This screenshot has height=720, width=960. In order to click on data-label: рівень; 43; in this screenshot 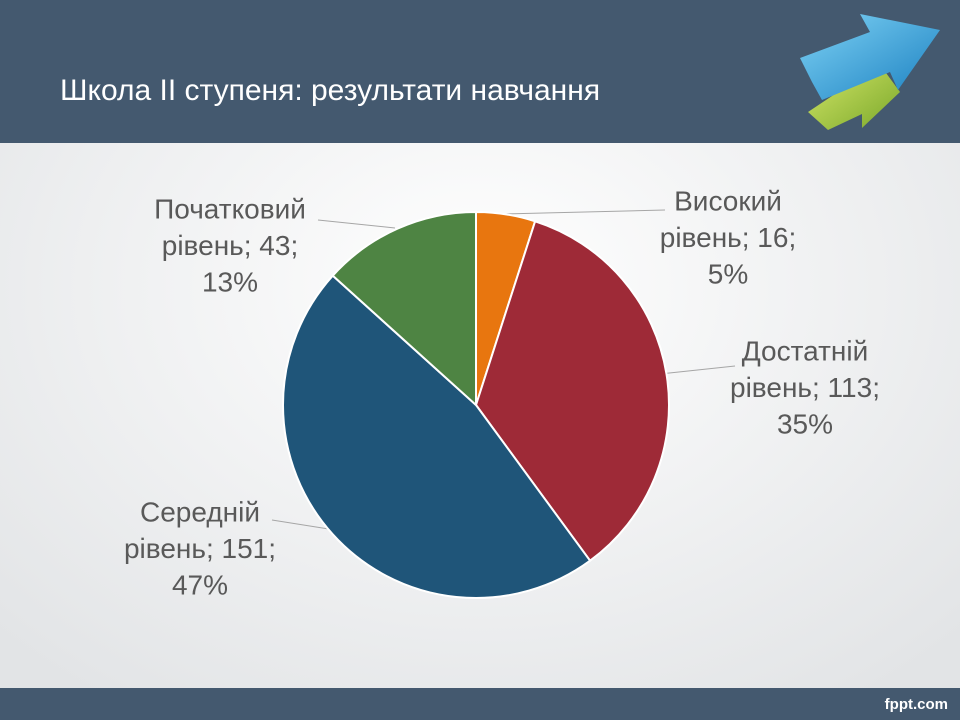, I will do `click(230, 245)`.